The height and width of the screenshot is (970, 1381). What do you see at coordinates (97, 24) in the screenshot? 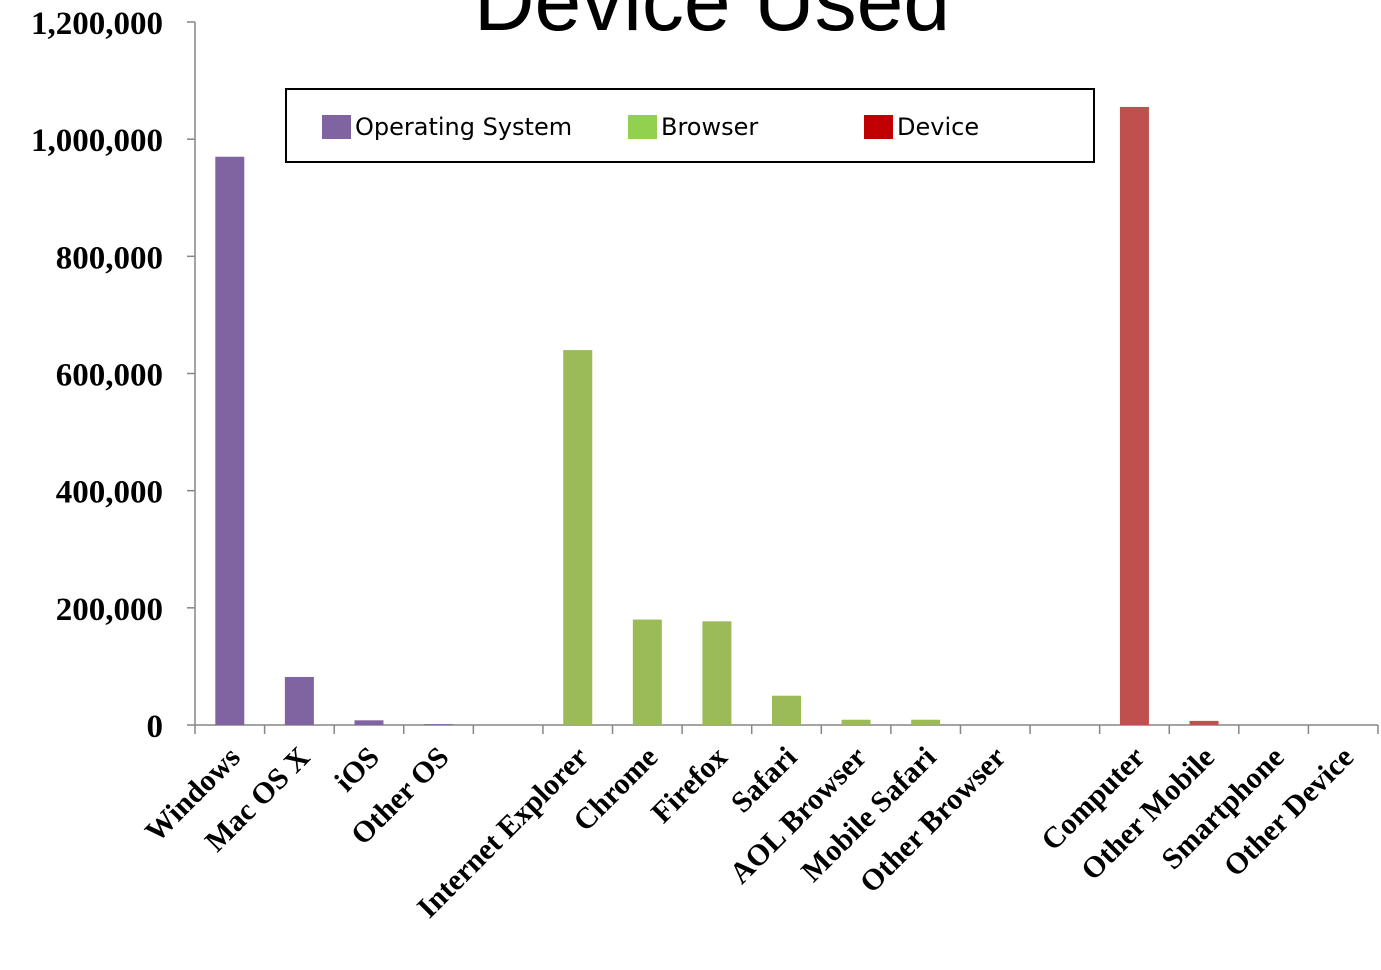
I see `y-tick-label: 1,200,000` at bounding box center [97, 24].